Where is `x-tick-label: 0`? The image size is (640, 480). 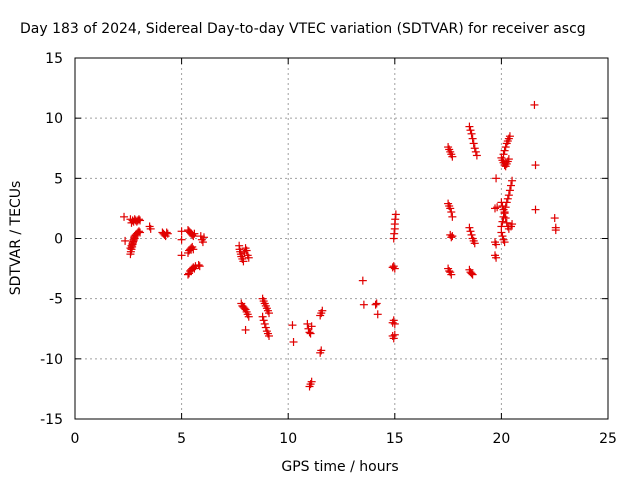
x-tick-label: 0 is located at coordinates (75, 439).